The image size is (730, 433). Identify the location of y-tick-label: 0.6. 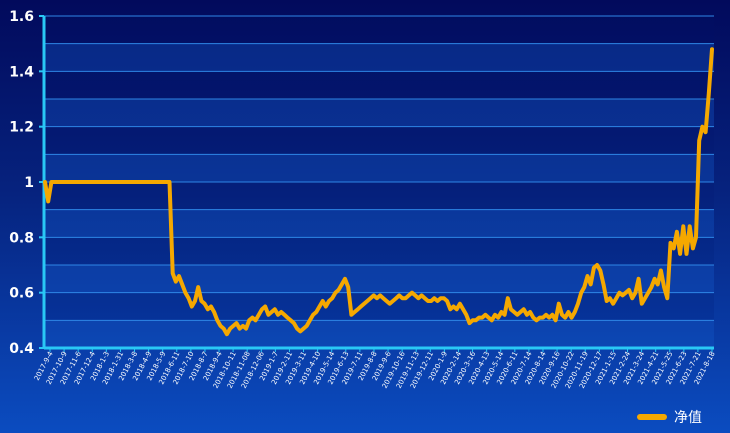
(21, 294).